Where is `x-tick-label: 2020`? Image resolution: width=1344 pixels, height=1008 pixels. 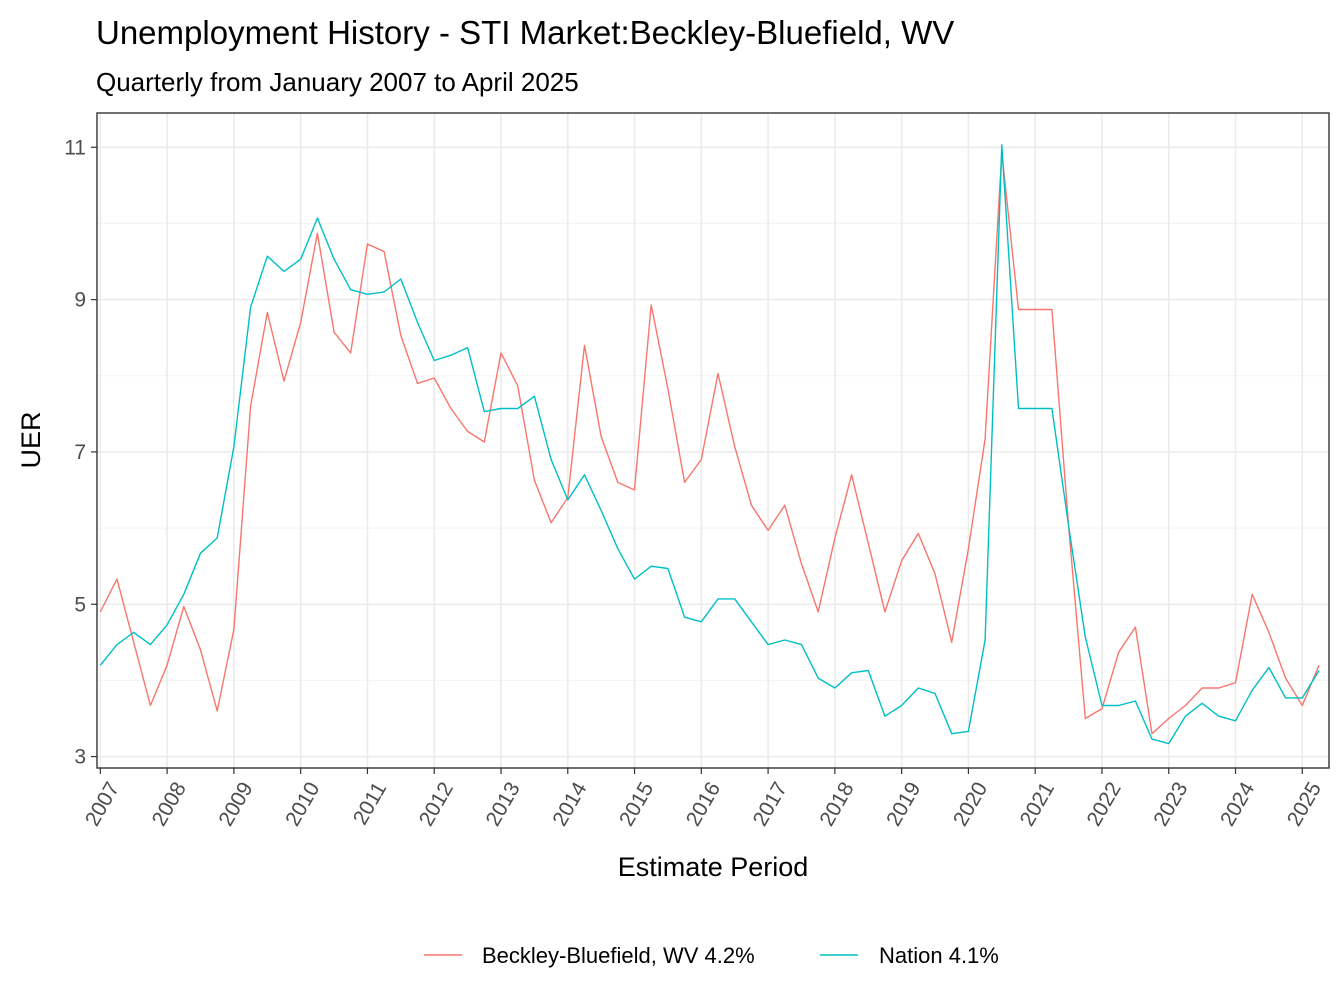 x-tick-label: 2020 is located at coordinates (970, 804).